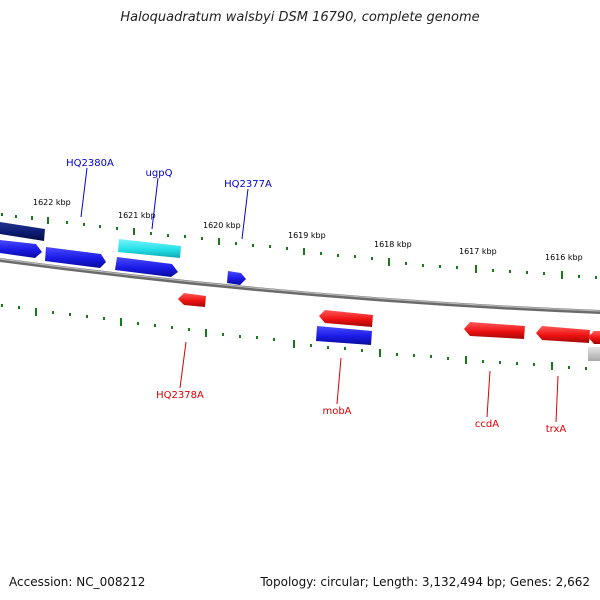 Image resolution: width=600 pixels, height=600 pixels. What do you see at coordinates (180, 395) in the screenshot?
I see `gene-label-HQ2378A: HQ2378A` at bounding box center [180, 395].